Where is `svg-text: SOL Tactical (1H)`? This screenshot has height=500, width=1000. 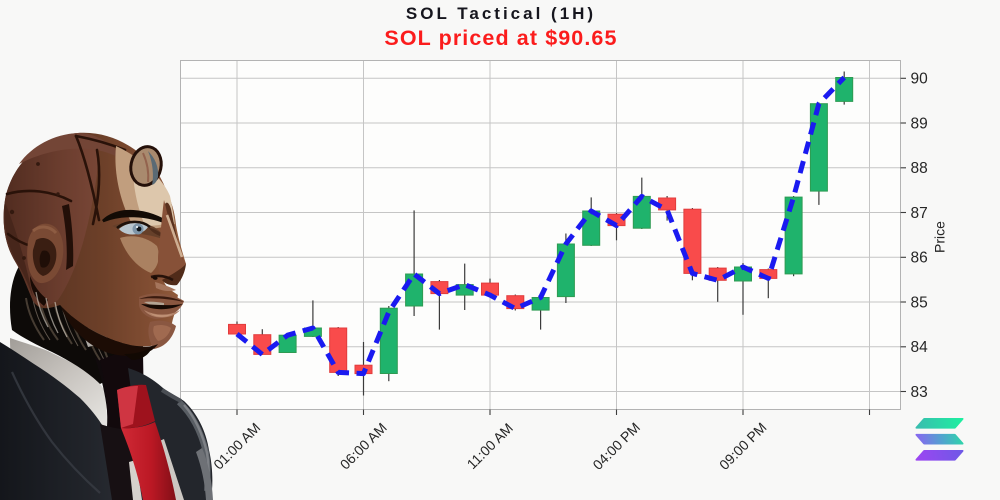 svg-text: SOL Tactical (1H) is located at coordinates (501, 13).